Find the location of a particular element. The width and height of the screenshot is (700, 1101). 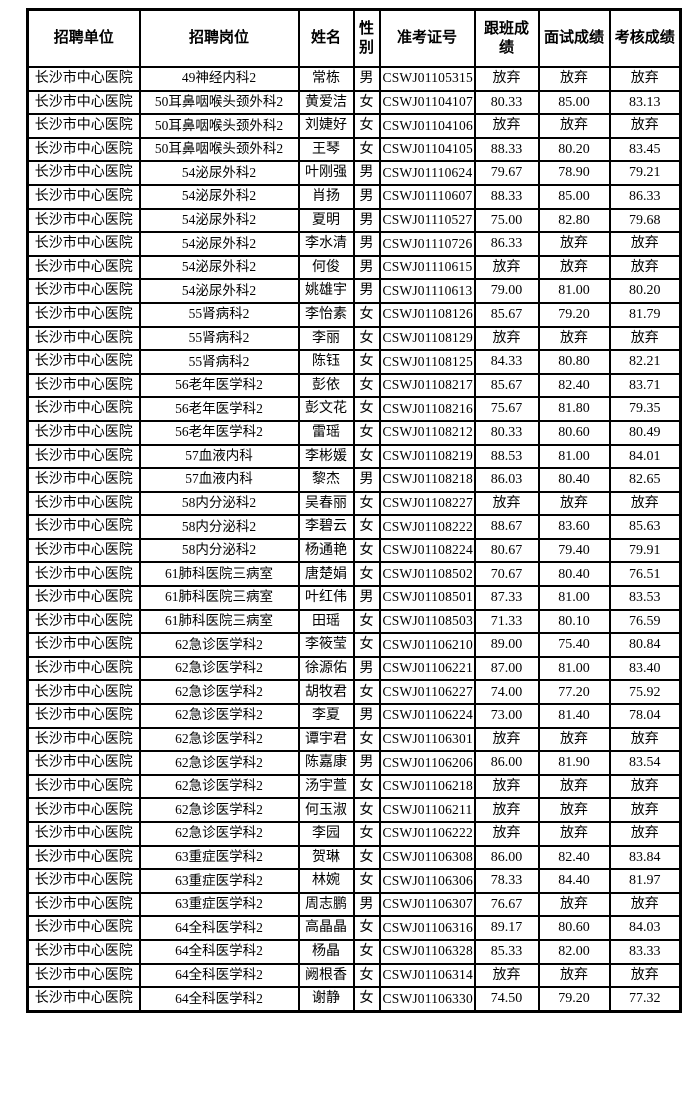

results-table-header: 招聘单位 招聘岗位 姓名 性别 准考证号 跟班成绩 面试成绩 考核成绩 is located at coordinates (354, 38).